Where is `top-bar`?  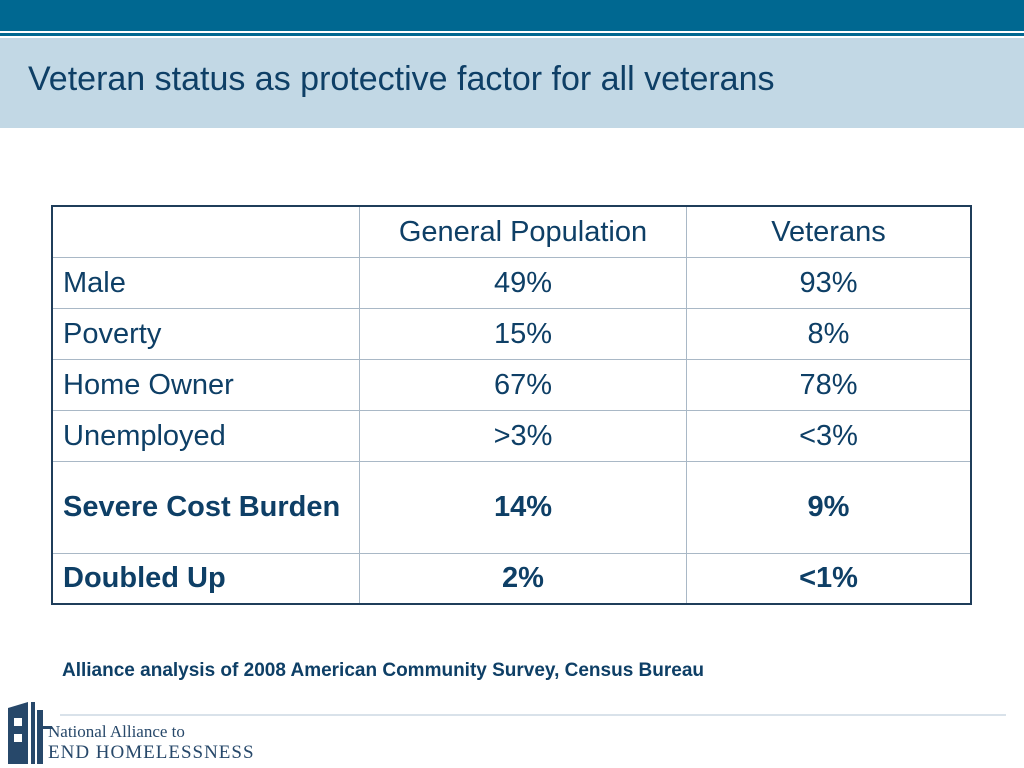
top-bar is located at coordinates (512, 15).